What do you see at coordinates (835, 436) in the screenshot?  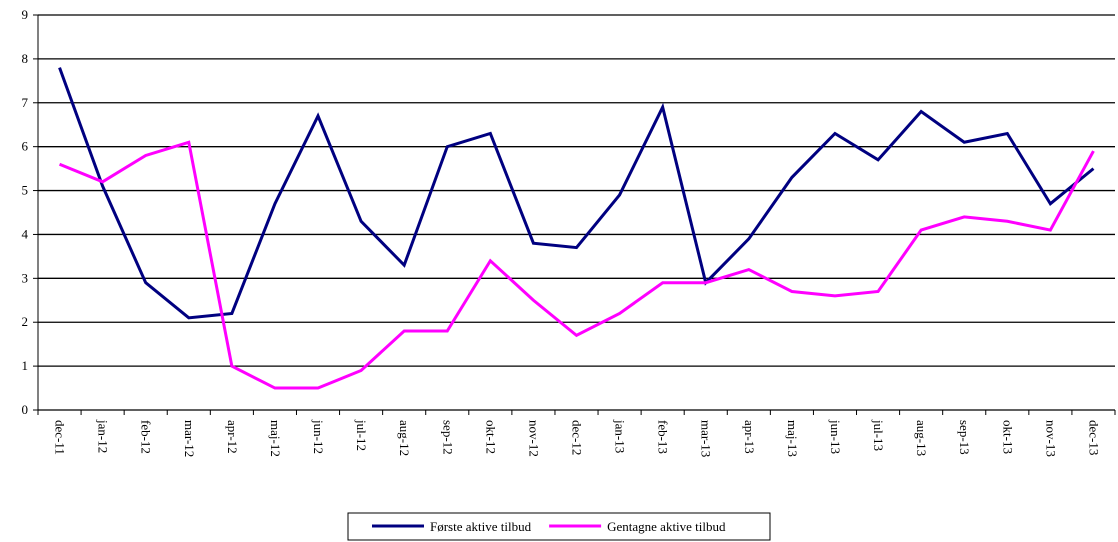 I see `x-tick-label: jun-13` at bounding box center [835, 436].